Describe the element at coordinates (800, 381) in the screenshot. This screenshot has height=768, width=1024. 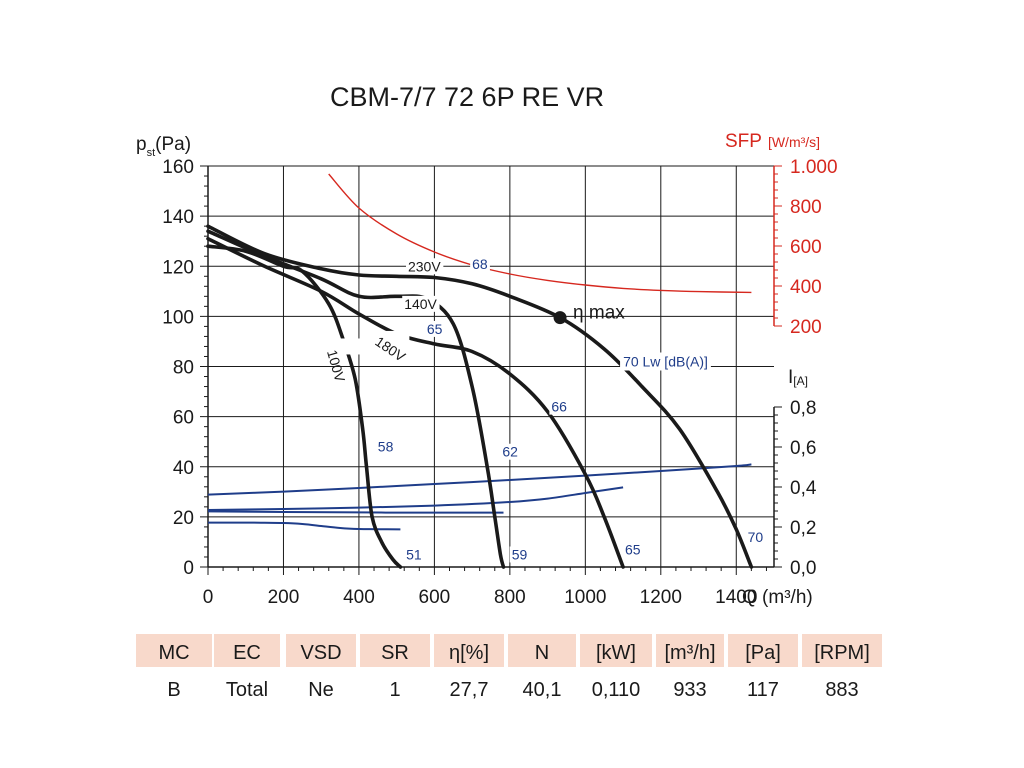
I see `current-axis-label-unit: [A]` at that location.